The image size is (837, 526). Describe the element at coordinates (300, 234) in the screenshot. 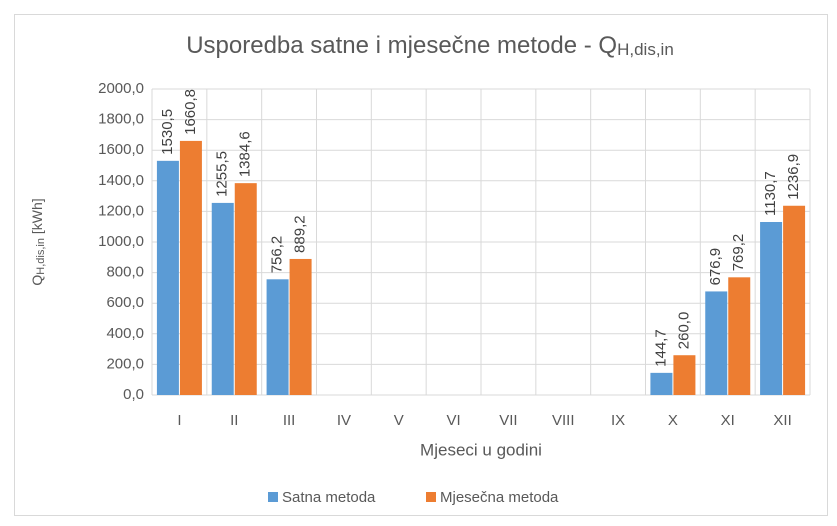

I see `data-label: 889,2` at that location.